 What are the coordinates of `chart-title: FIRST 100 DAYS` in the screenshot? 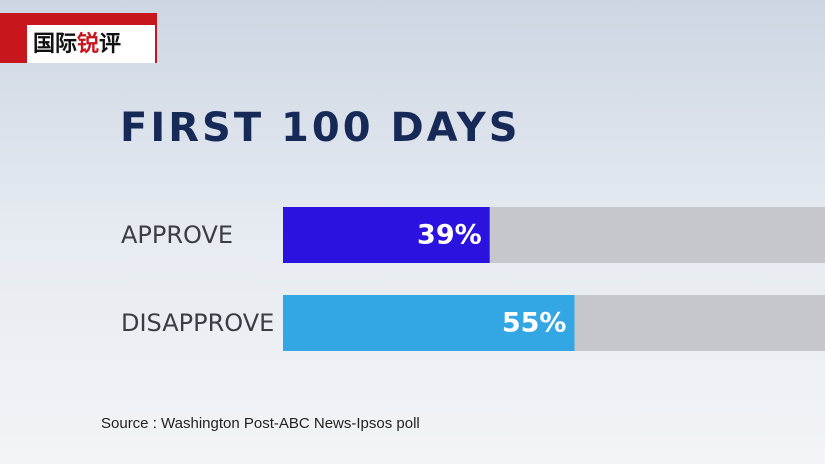 It's located at (320, 128).